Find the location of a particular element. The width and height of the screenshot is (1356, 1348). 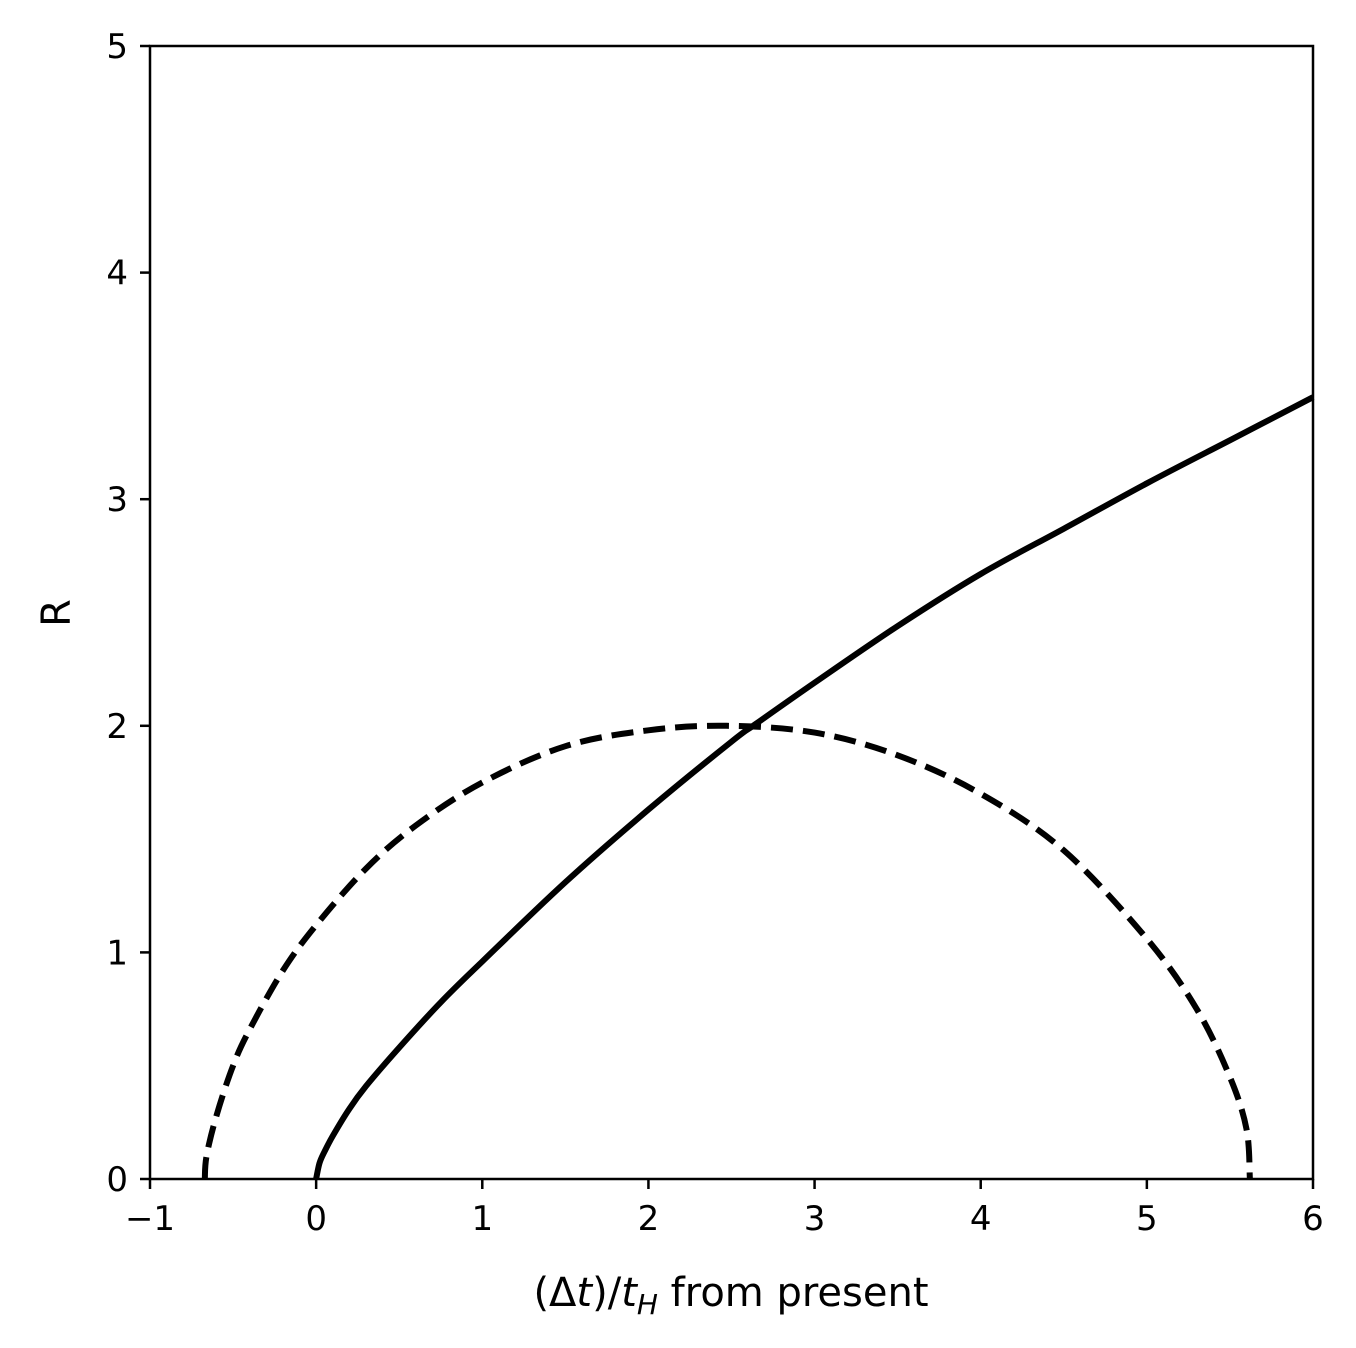

x-tick-label: 2 is located at coordinates (649, 1219).